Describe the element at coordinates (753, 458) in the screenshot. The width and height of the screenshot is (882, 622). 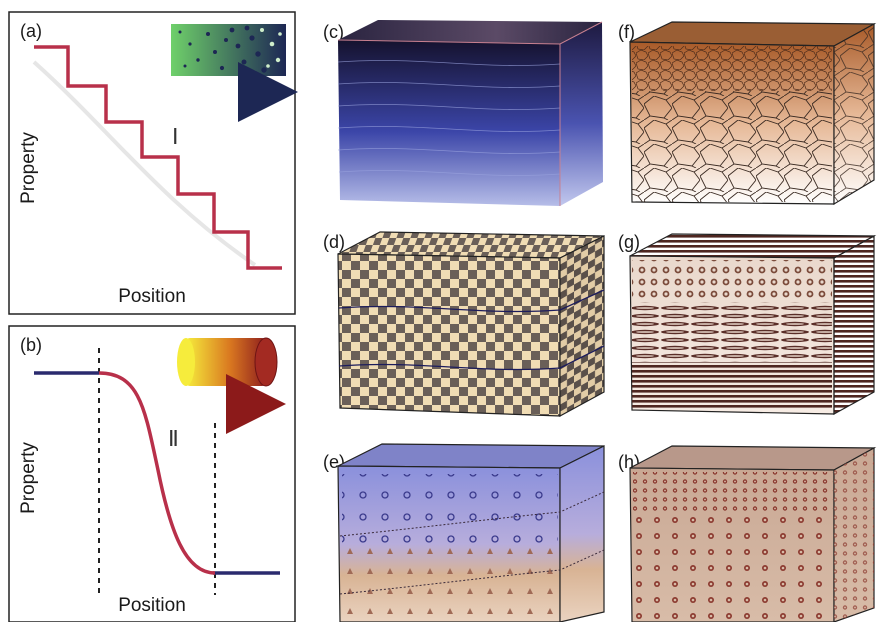
I see `cube-h-top-face` at that location.